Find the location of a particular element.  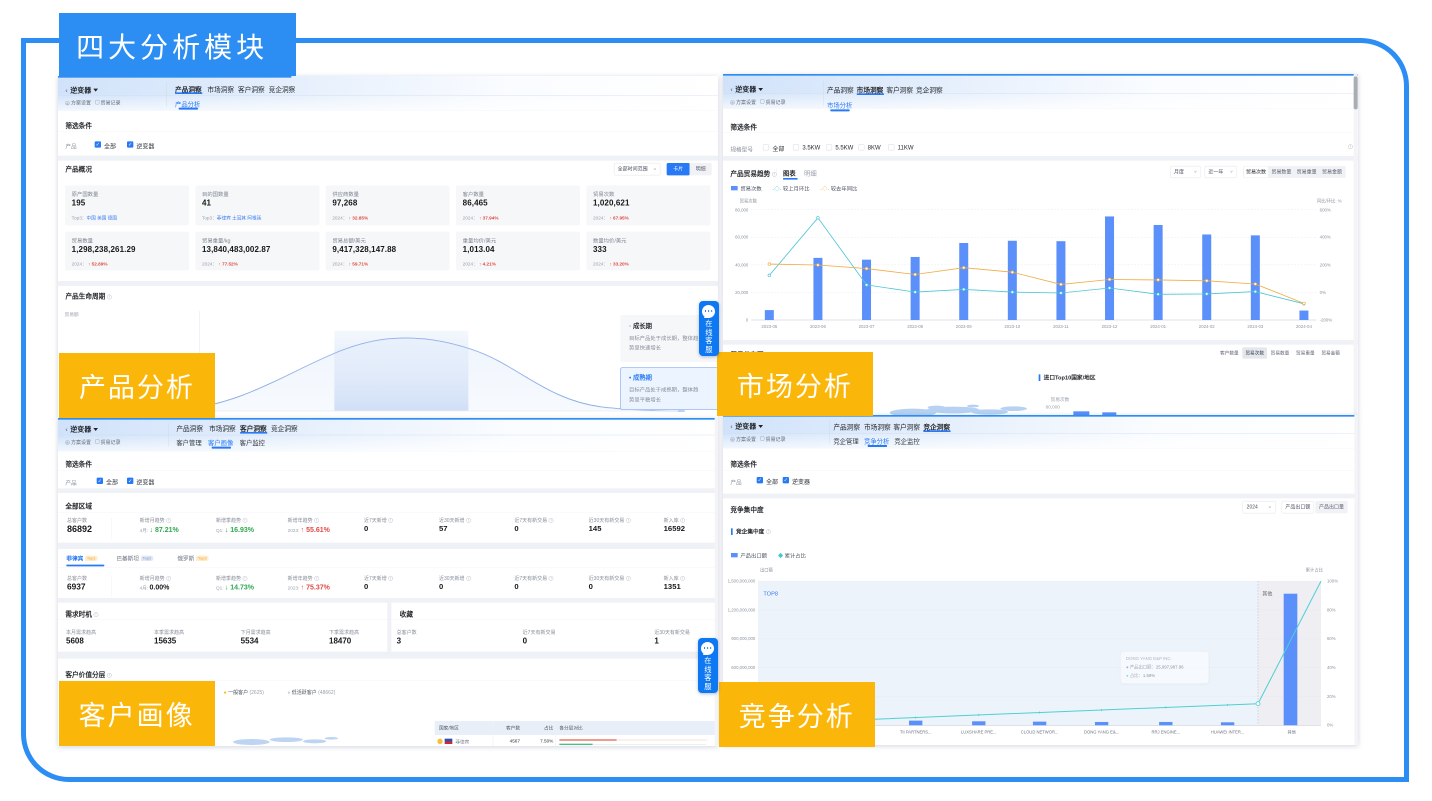

svg-text: 贸易次数 is located at coordinates (748, 200).